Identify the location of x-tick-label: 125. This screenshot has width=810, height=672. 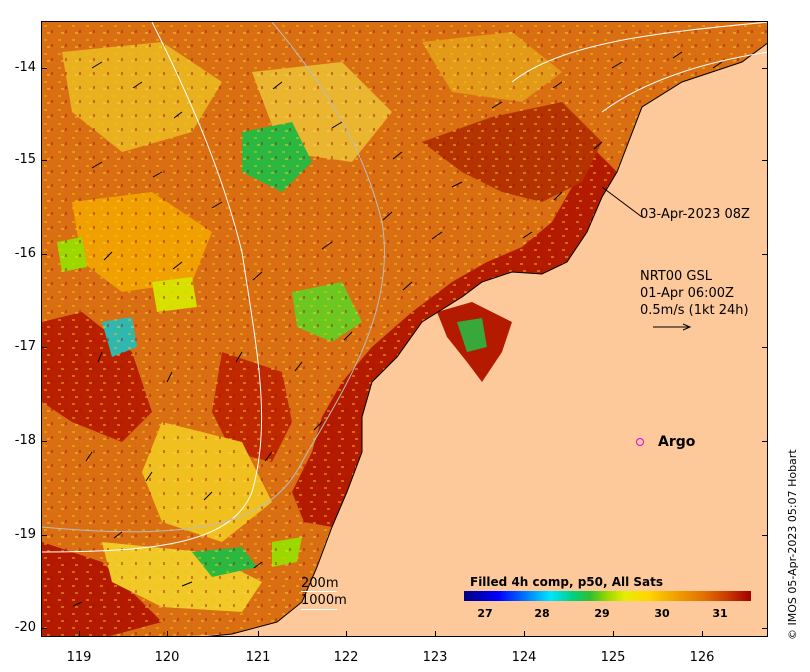
(613, 657).